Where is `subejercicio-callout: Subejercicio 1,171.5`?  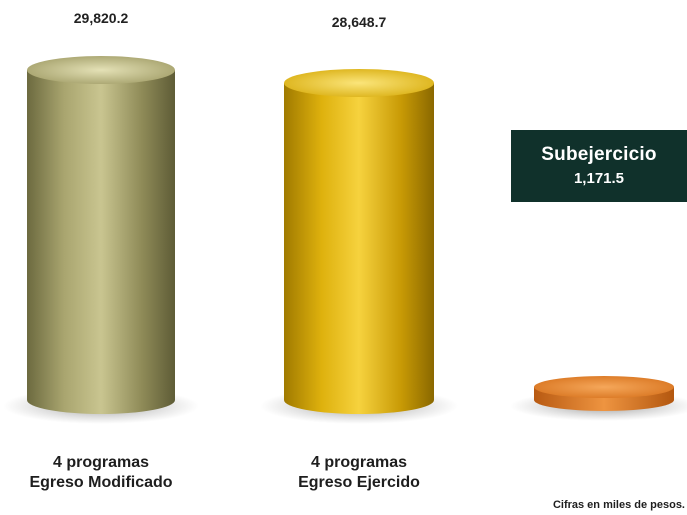
subejercicio-callout: Subejercicio 1,171.5 is located at coordinates (599, 166).